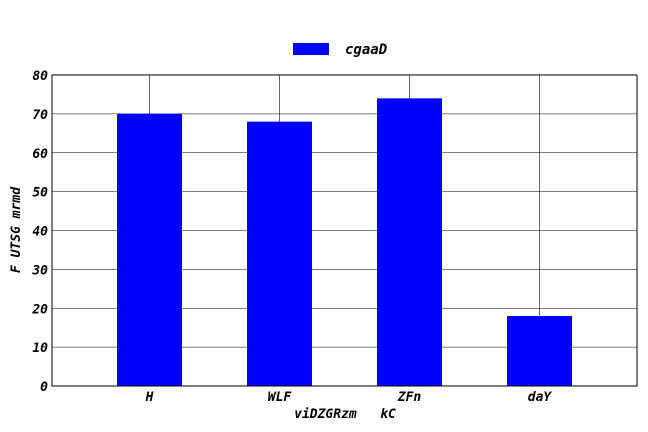  Describe the element at coordinates (16, 229) in the screenshot. I see `y-axis-label: F UTSG mrmd` at that location.